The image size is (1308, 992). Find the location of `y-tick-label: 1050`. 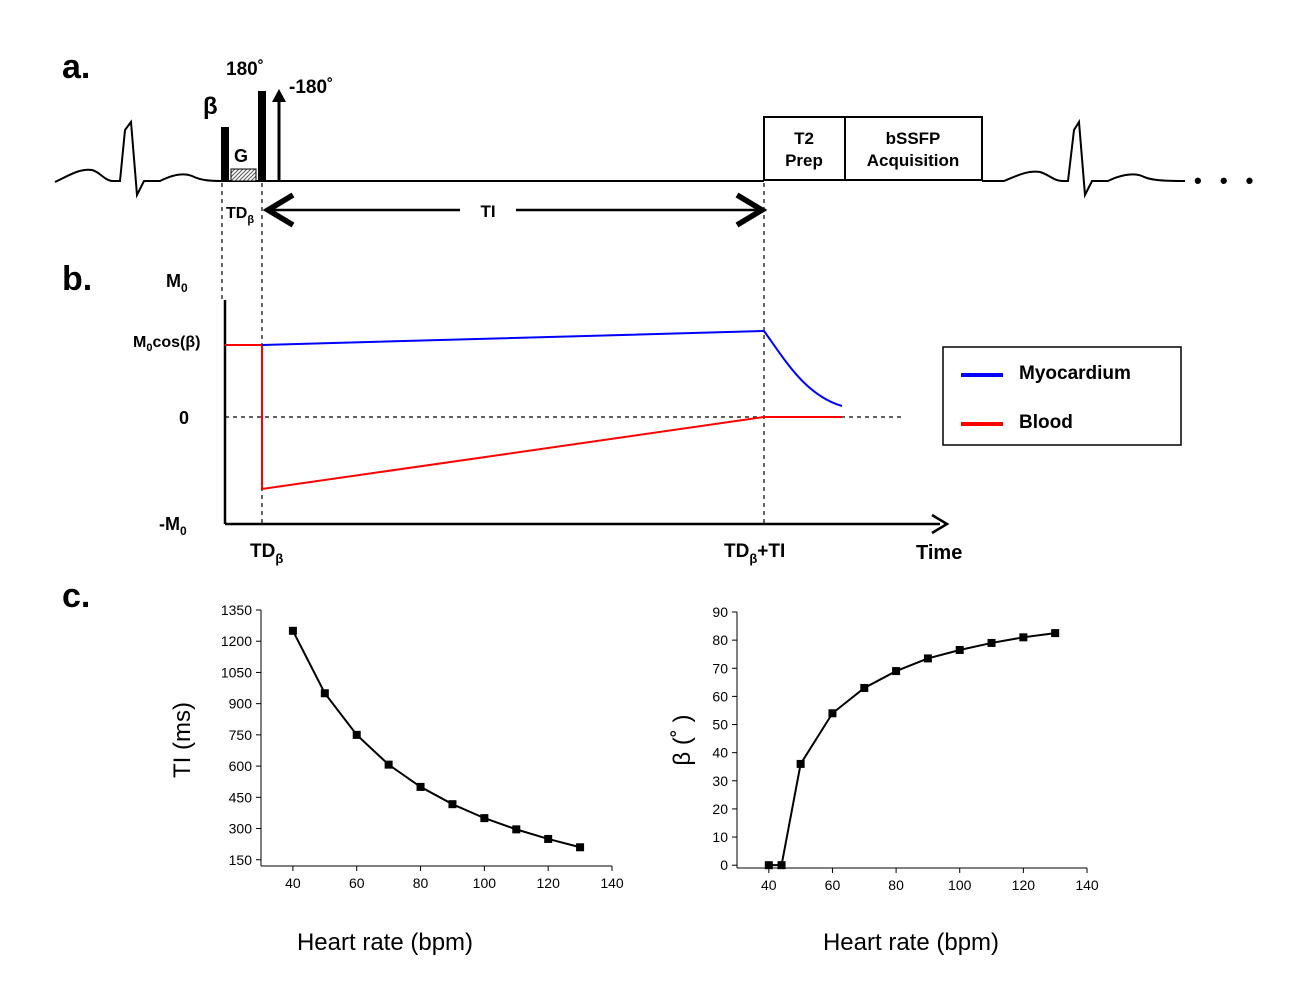

y-tick-label: 1050 is located at coordinates (236, 672).